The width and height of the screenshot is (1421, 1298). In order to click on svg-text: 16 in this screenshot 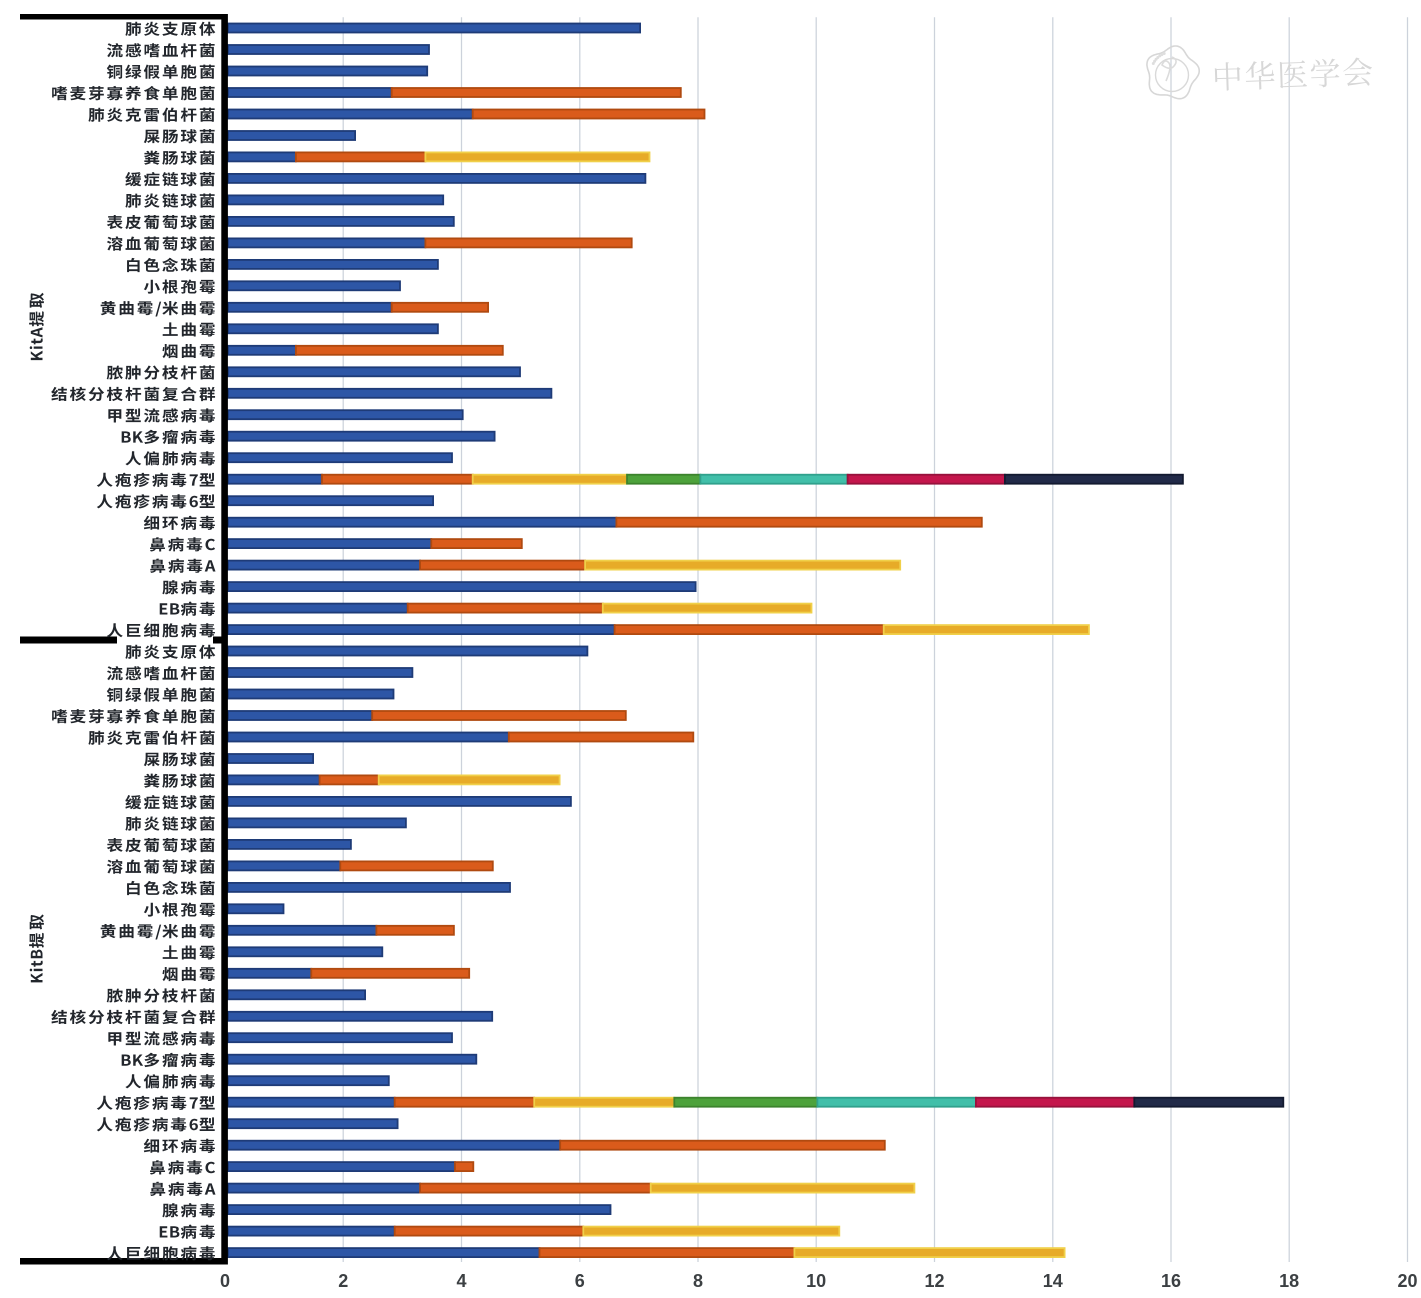, I will do `click(1171, 1281)`.